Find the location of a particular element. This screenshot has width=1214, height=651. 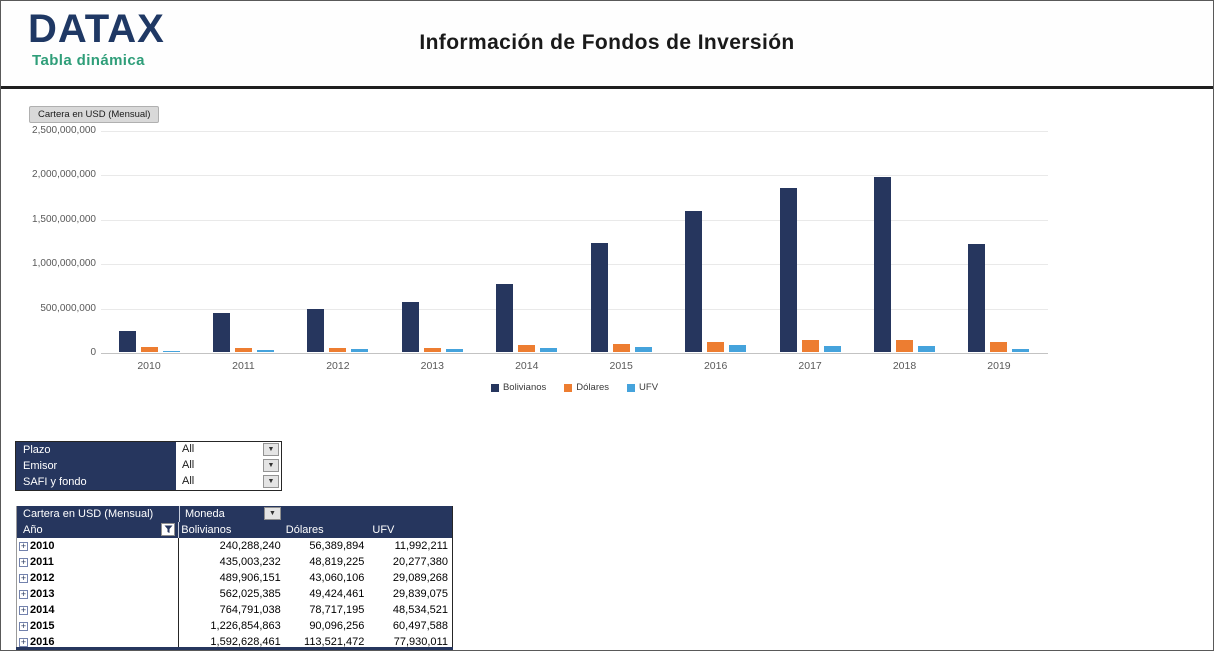

pivot-column-field: Moneda ▼ is located at coordinates (316, 514).